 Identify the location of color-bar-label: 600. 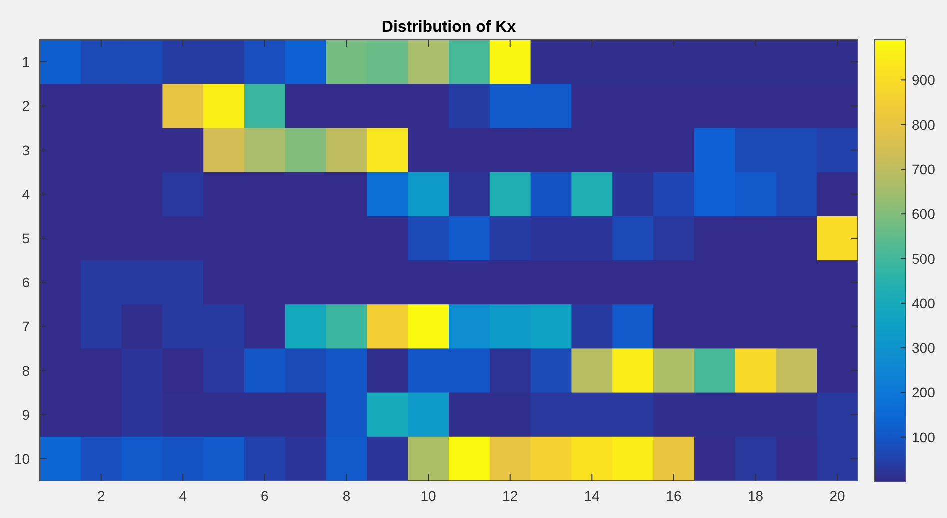
(924, 214).